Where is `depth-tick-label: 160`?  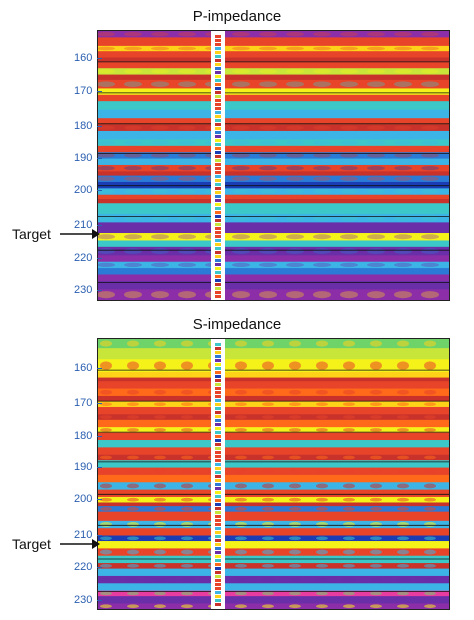
depth-tick-label: 160 is located at coordinates (83, 58).